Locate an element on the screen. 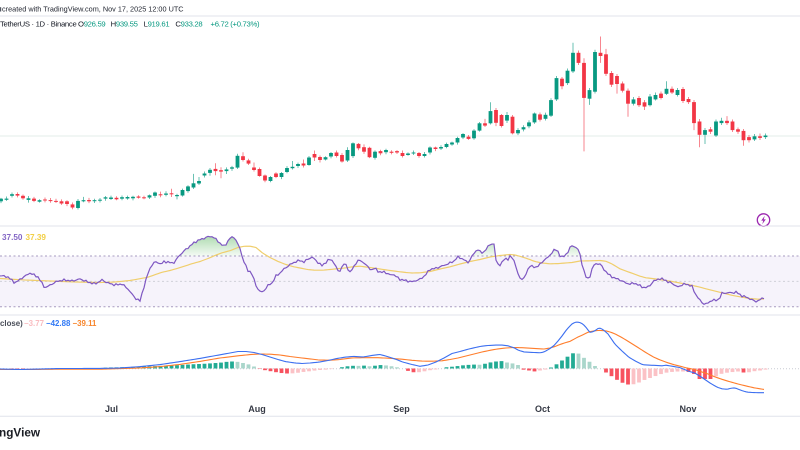 The image size is (800, 450). svg-text: close) is located at coordinates (11, 323).